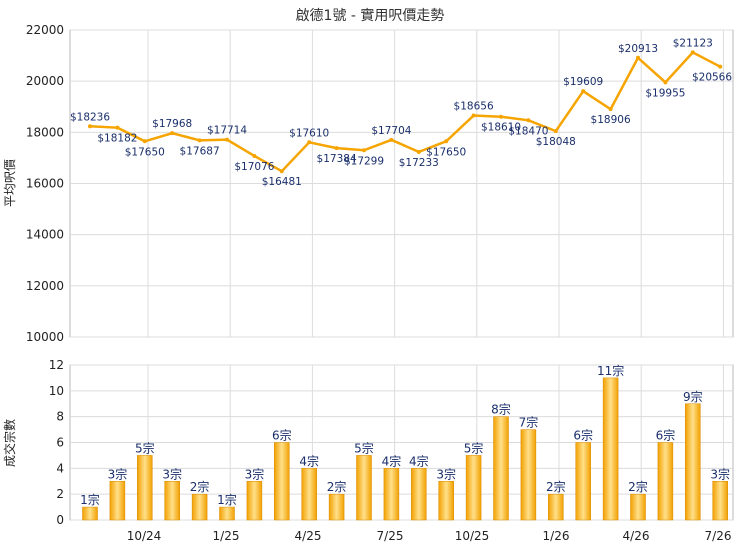  What do you see at coordinates (309, 133) in the screenshot?
I see `price-point-label: $17610` at bounding box center [309, 133].